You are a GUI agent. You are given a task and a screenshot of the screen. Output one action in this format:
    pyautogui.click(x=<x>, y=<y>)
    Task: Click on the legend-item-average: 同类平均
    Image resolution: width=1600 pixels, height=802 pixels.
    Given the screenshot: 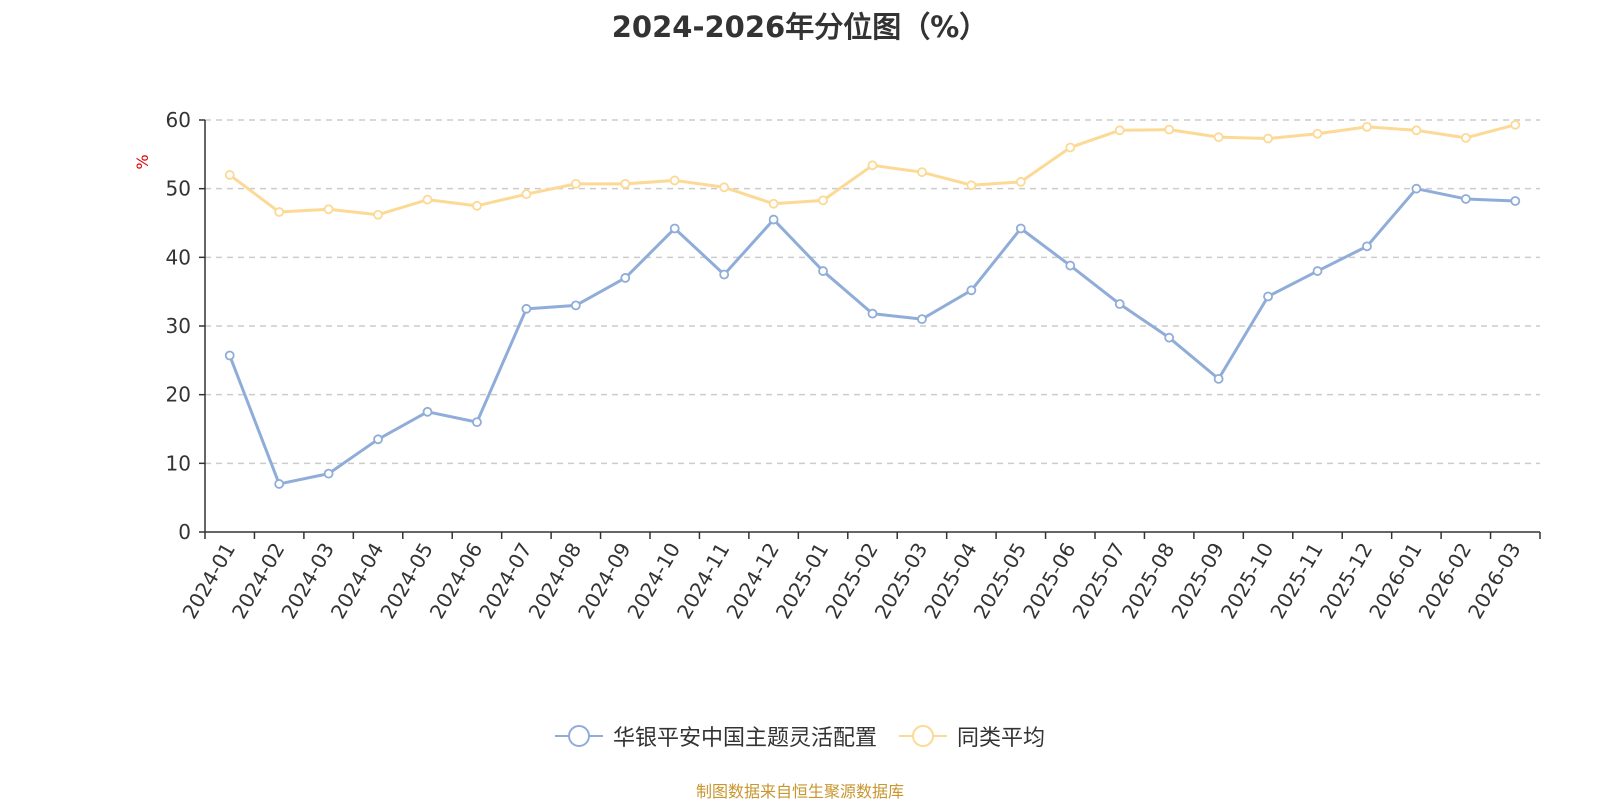 What is the action you would take?
    pyautogui.click(x=972, y=736)
    